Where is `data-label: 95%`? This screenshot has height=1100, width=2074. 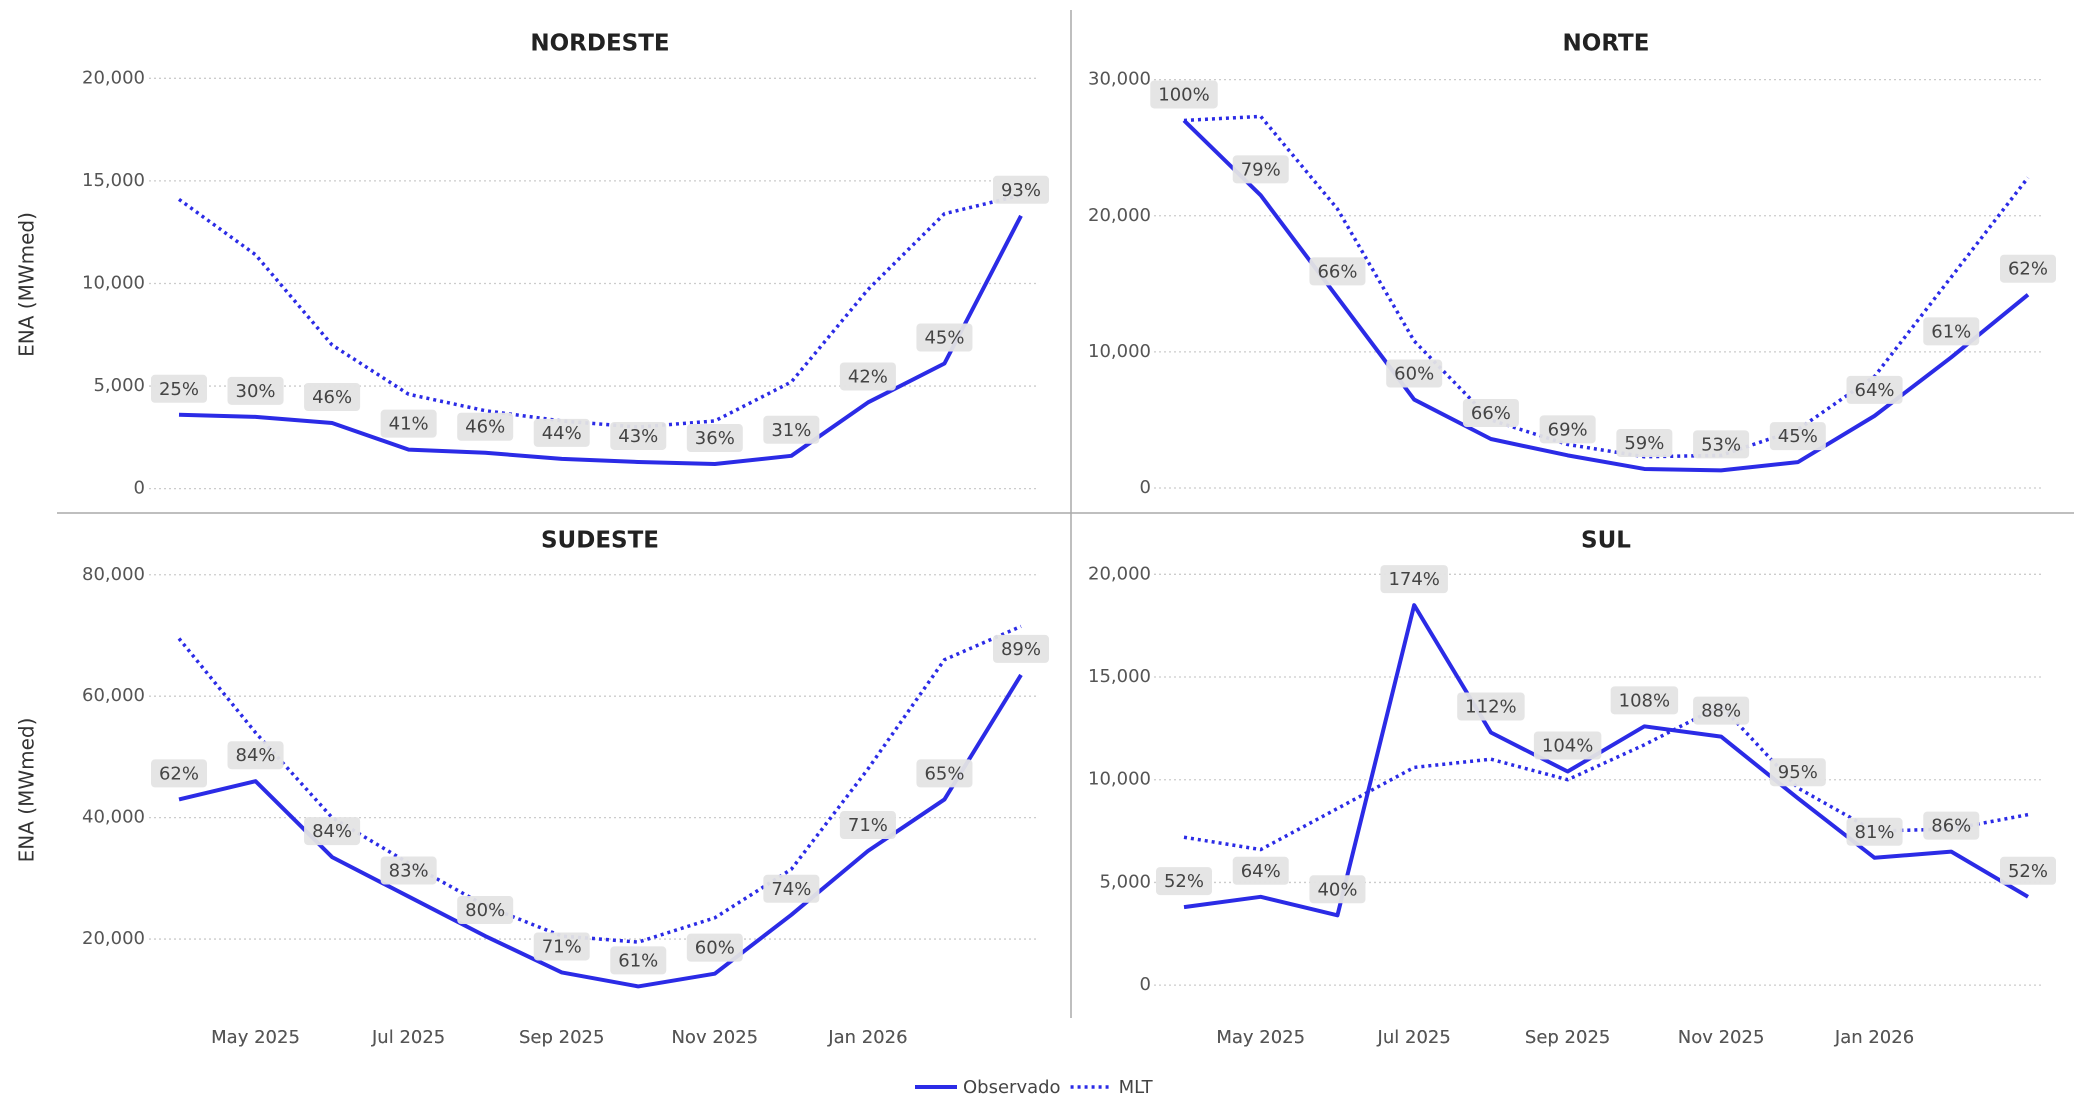 data-label: 95% is located at coordinates (1797, 772).